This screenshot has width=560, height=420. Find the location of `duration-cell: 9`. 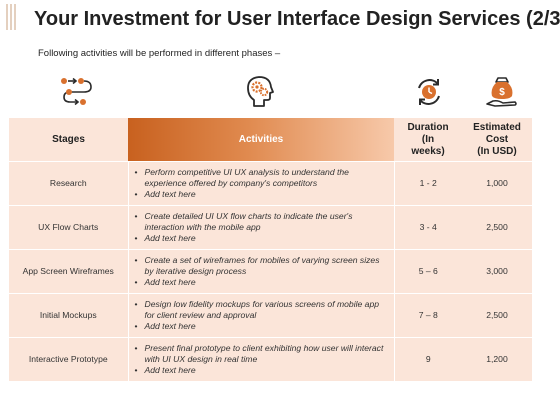

duration-cell: 9 is located at coordinates (428, 359).